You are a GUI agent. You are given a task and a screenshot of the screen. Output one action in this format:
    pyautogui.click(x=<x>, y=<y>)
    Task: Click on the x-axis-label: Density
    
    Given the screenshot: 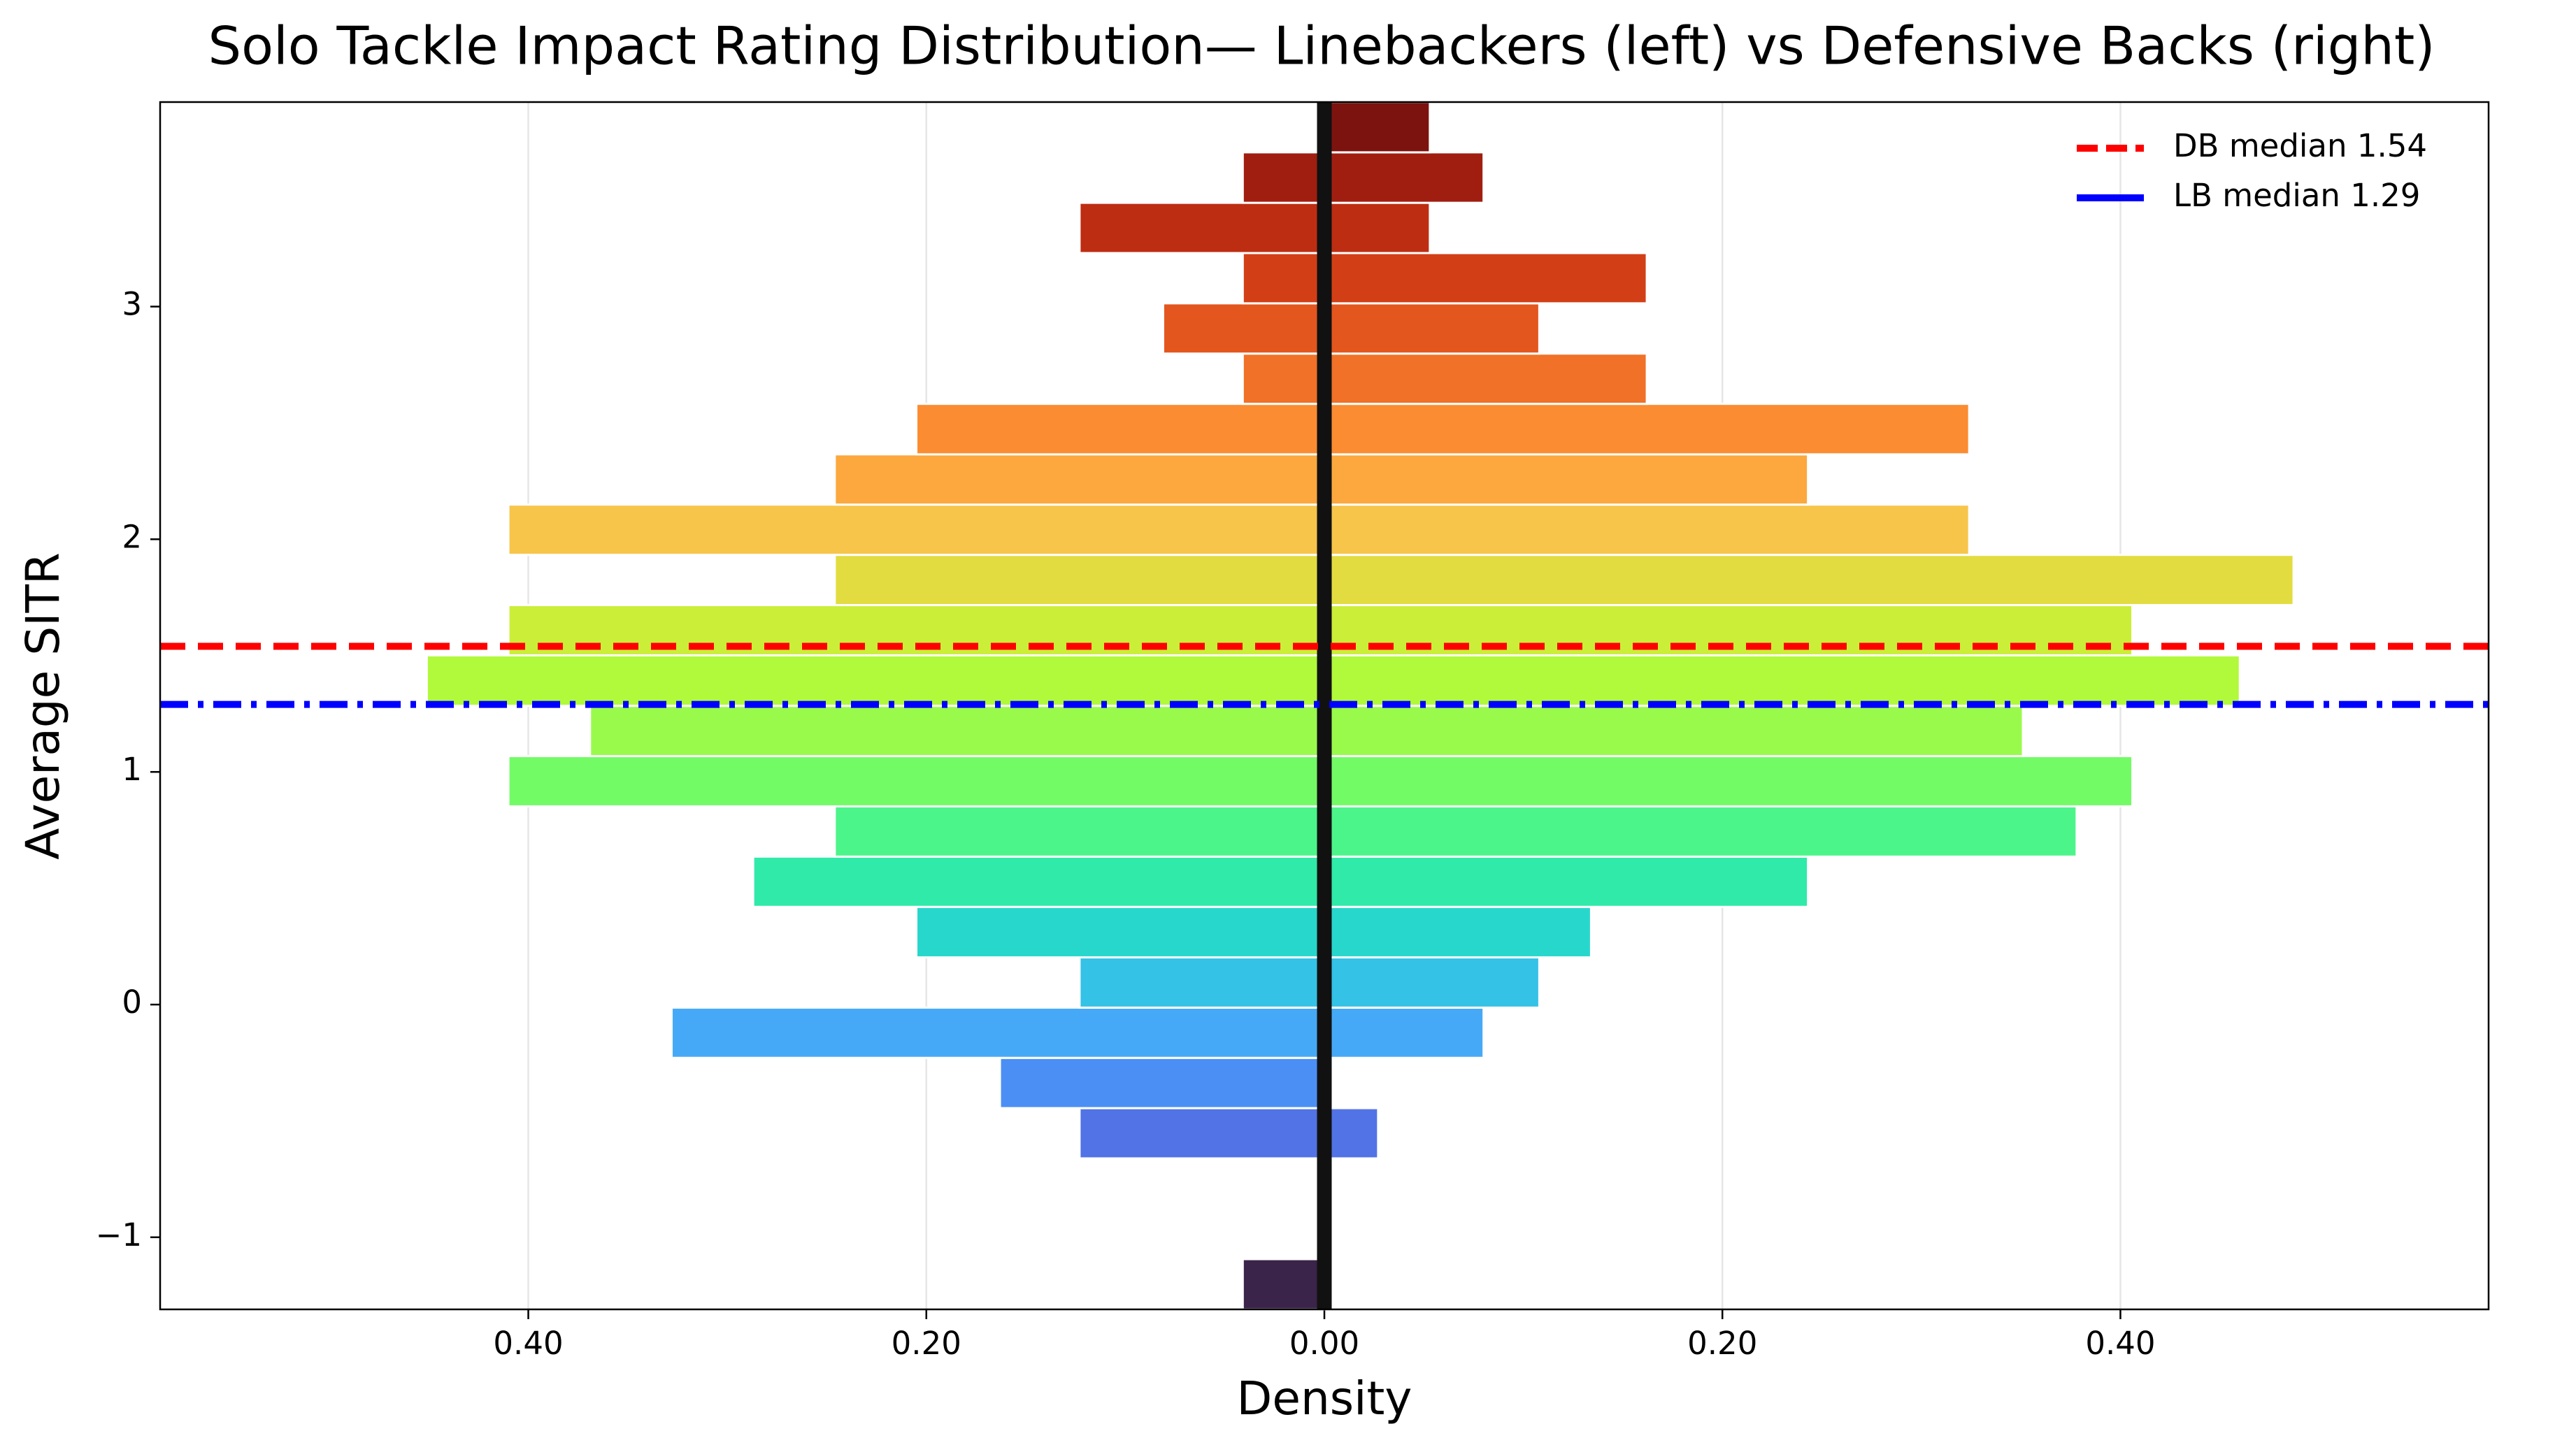 What is the action you would take?
    pyautogui.click(x=1324, y=1398)
    